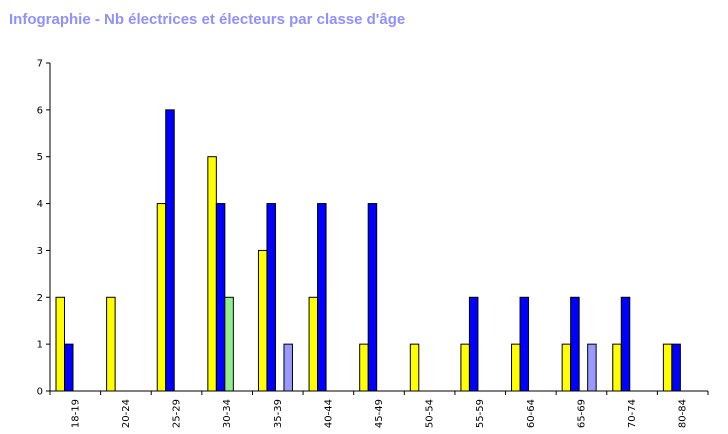 This screenshot has width=728, height=434. I want to click on y-tick-label: 4, so click(40, 204).